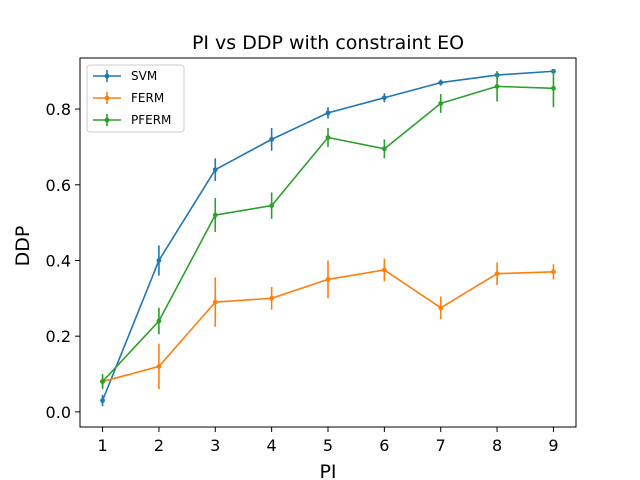 This screenshot has width=640, height=480. I want to click on legend-label-pferm: PFERM, so click(151, 120).